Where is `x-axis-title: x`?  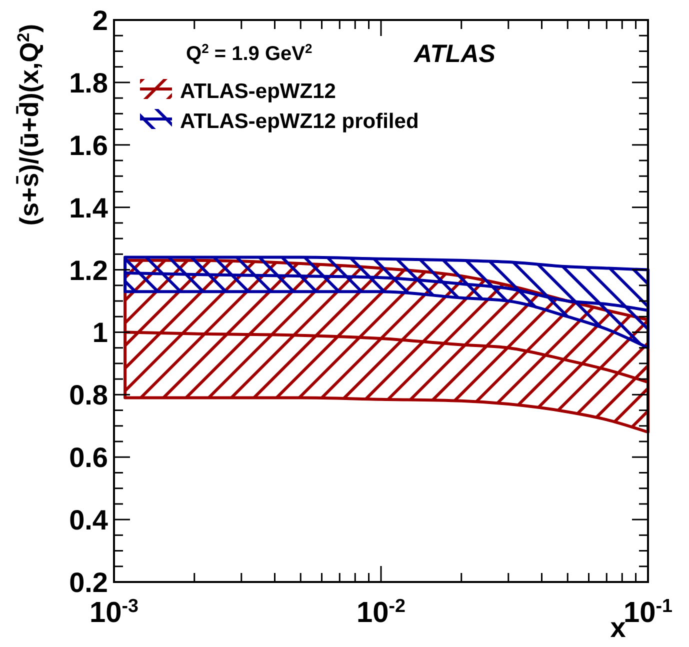 x-axis-title: x is located at coordinates (618, 627).